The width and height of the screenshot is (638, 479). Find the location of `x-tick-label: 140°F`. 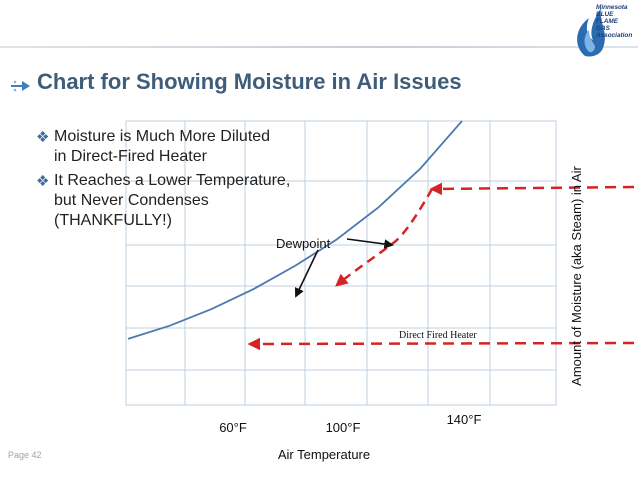

x-tick-label: 140°F is located at coordinates (464, 419).